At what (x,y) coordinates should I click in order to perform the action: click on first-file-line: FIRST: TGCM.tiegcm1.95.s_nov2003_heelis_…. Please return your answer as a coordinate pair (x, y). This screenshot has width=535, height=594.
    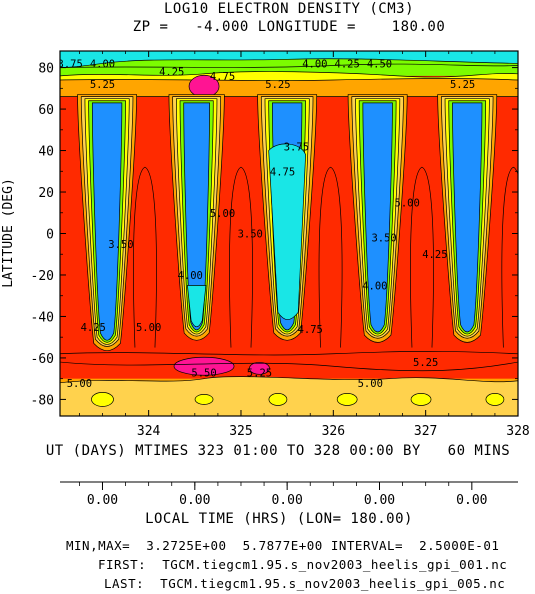
    Looking at the image, I should click on (303, 564).